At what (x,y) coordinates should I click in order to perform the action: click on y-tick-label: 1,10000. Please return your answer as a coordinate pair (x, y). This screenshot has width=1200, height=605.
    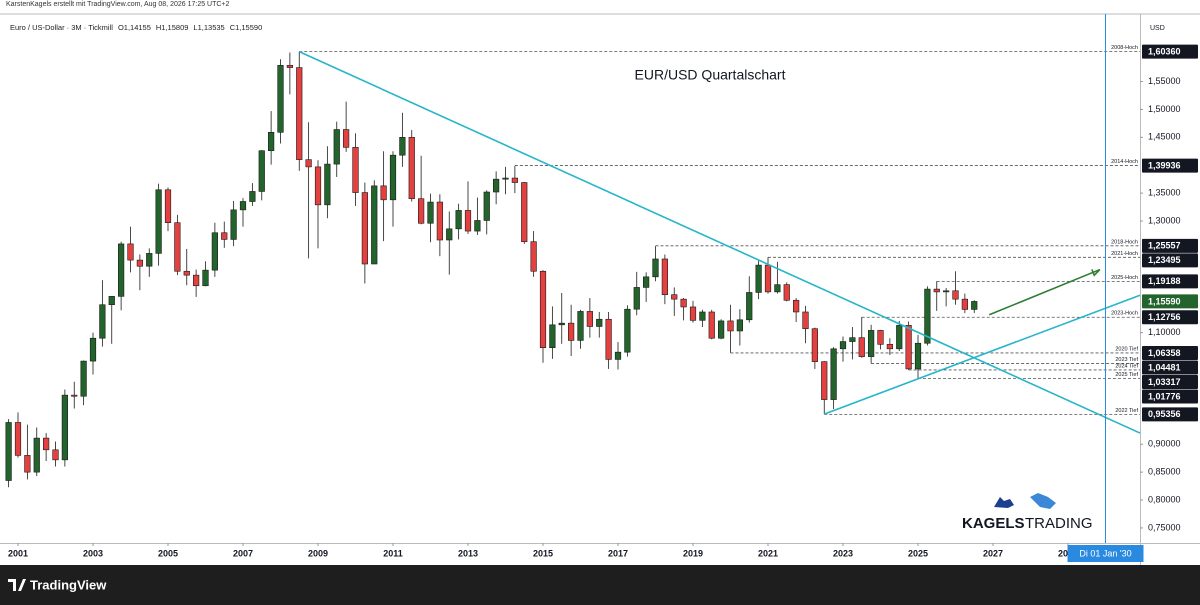
    Looking at the image, I should click on (1164, 332).